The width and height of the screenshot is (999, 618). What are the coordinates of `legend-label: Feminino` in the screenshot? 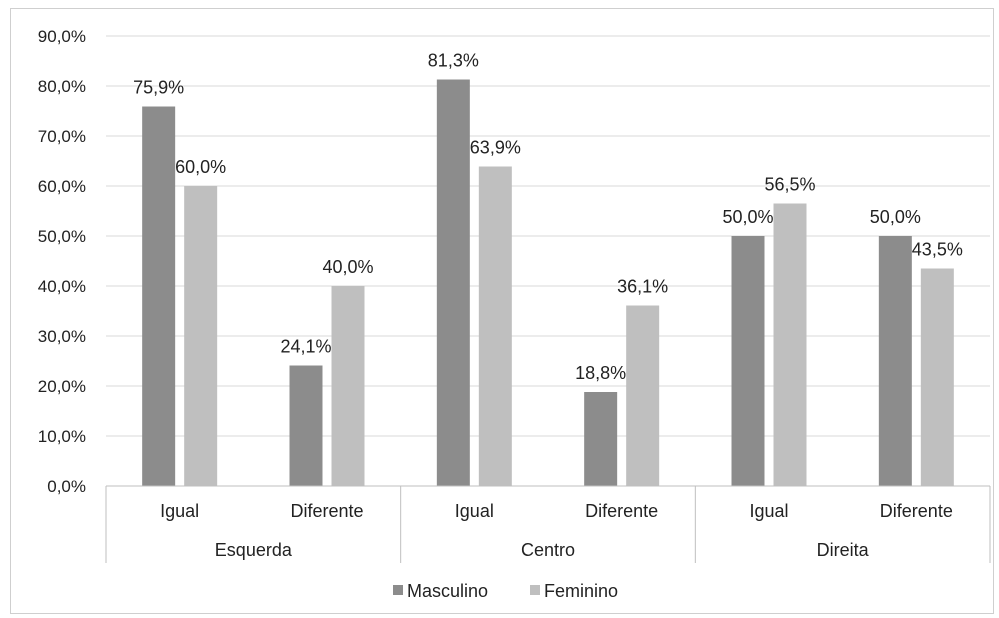 It's located at (581, 591).